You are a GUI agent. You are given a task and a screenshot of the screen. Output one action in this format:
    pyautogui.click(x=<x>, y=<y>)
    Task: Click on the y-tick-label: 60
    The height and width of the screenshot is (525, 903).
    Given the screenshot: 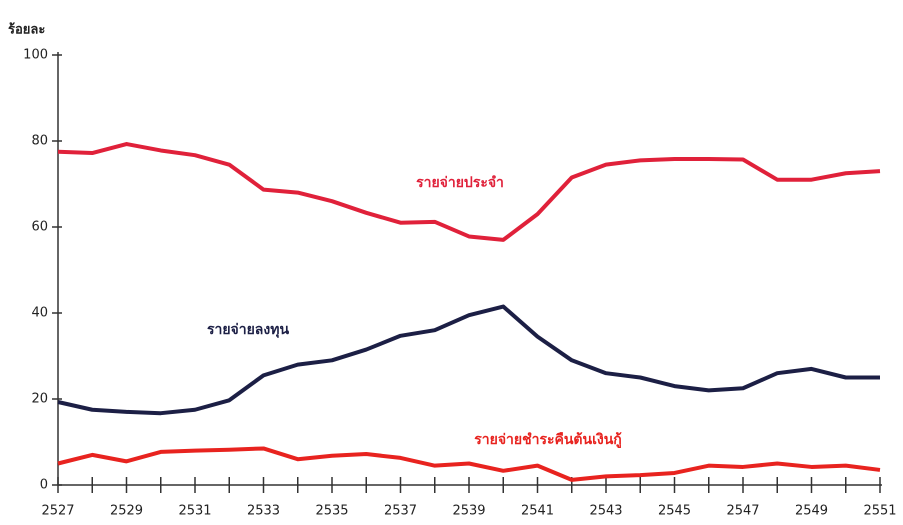 What is the action you would take?
    pyautogui.click(x=39, y=227)
    